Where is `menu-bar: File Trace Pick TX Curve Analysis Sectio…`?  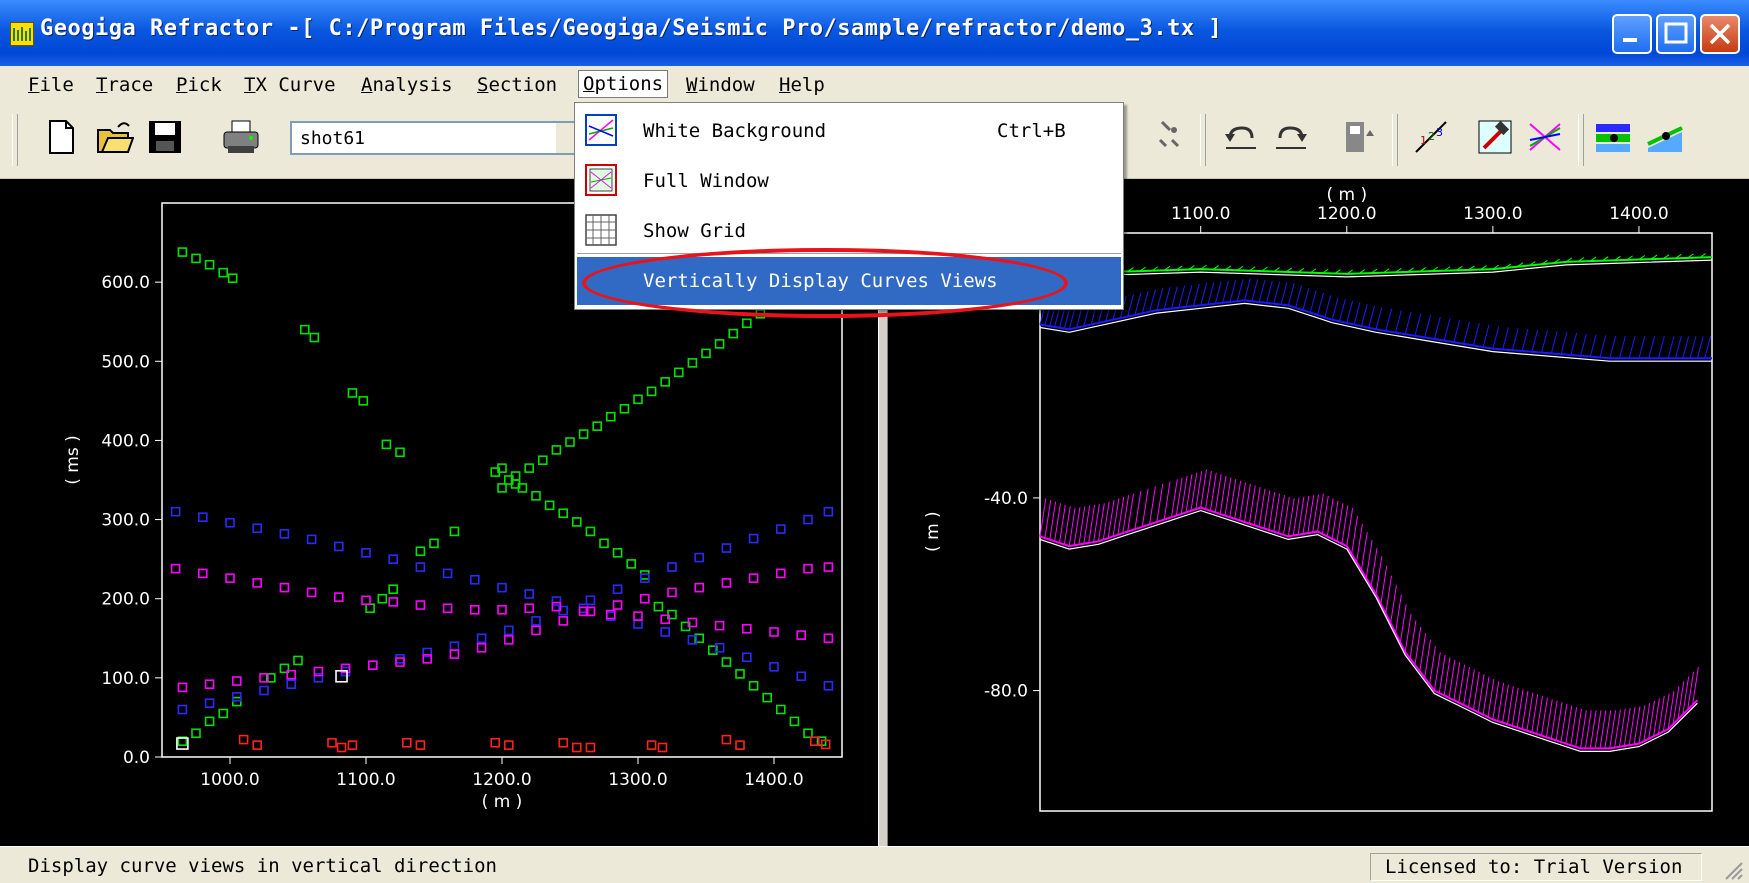
menu-bar: File Trace Pick TX Curve Analysis Sectio… is located at coordinates (874, 84).